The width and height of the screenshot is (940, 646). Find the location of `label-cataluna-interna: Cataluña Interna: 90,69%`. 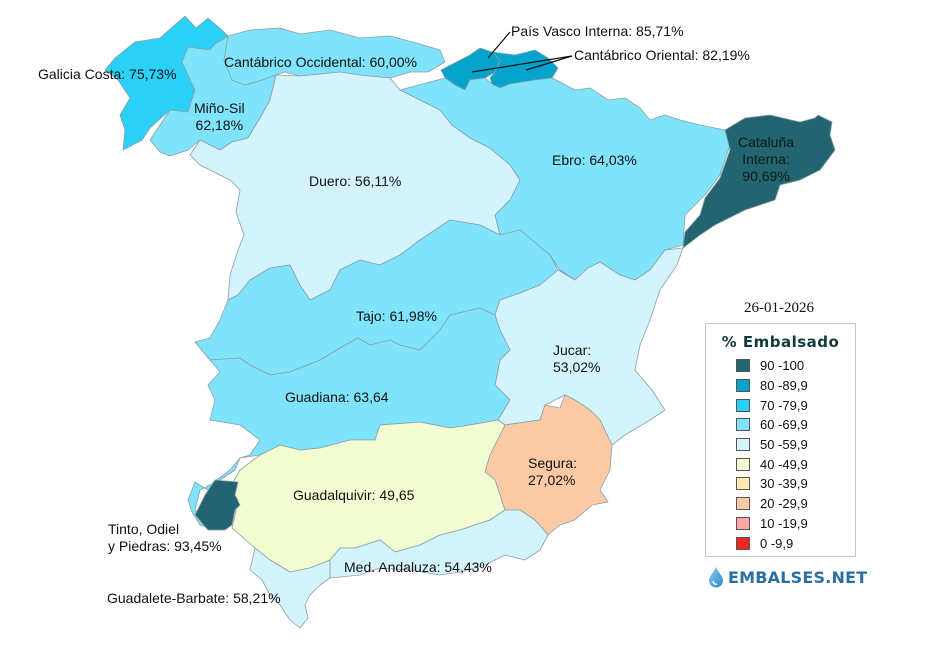

label-cataluna-interna: Cataluña Interna: 90,69% is located at coordinates (766, 159).